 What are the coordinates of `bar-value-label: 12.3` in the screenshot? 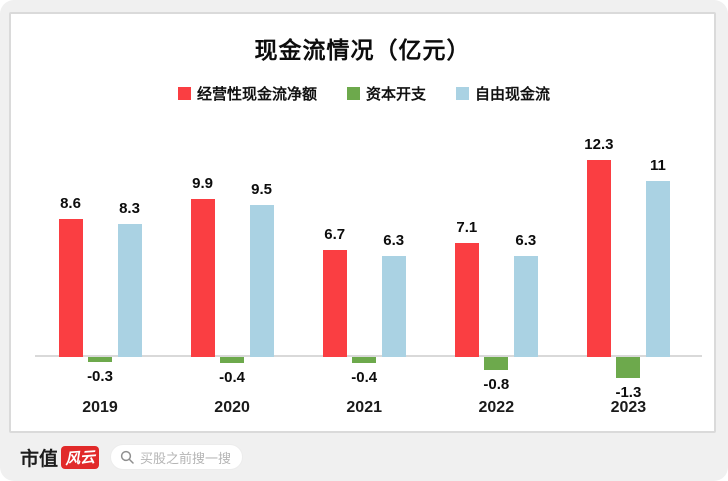 It's located at (599, 145).